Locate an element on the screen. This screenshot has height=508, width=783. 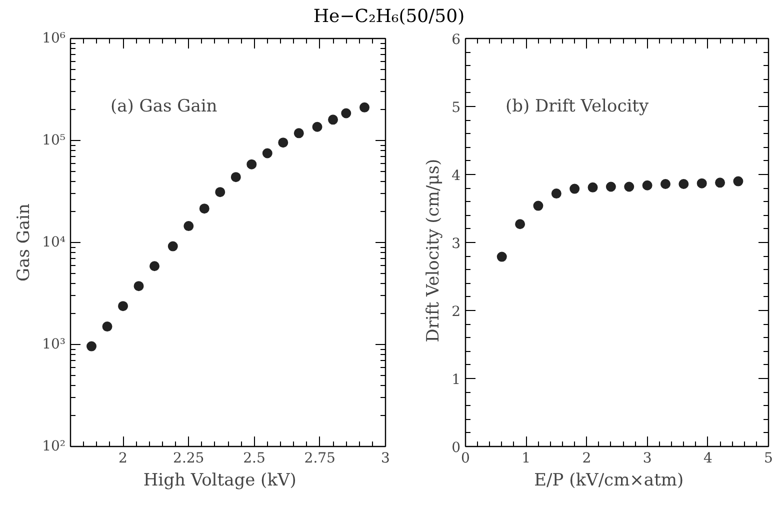
y-tick-label: 10² is located at coordinates (54, 446).